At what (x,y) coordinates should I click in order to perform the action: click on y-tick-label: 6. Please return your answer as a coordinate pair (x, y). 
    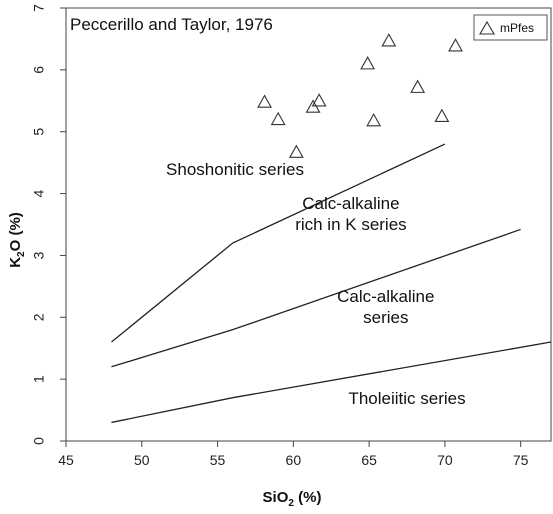
    Looking at the image, I should click on (39, 70).